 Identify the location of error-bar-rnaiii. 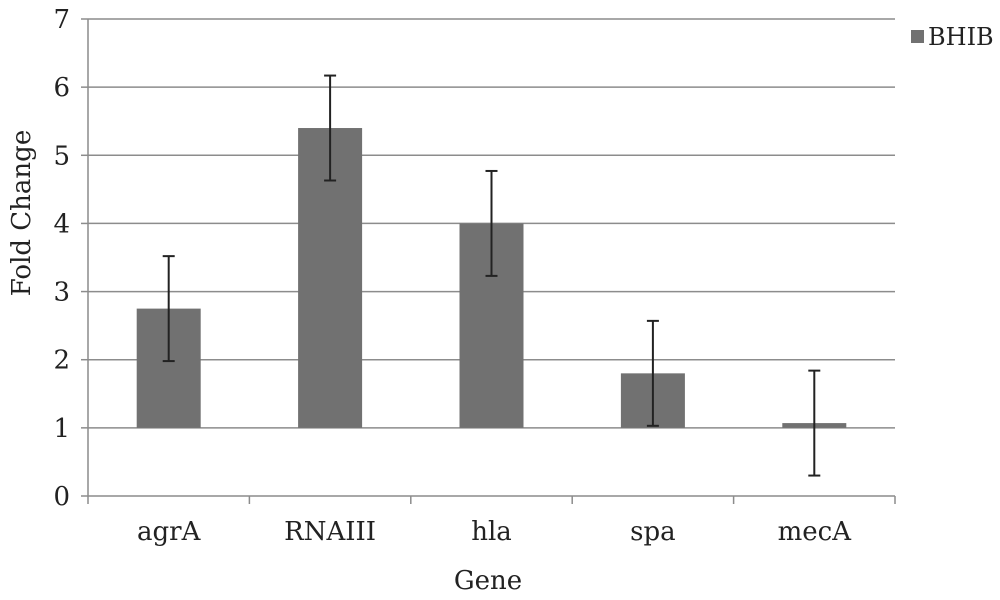
(330, 128).